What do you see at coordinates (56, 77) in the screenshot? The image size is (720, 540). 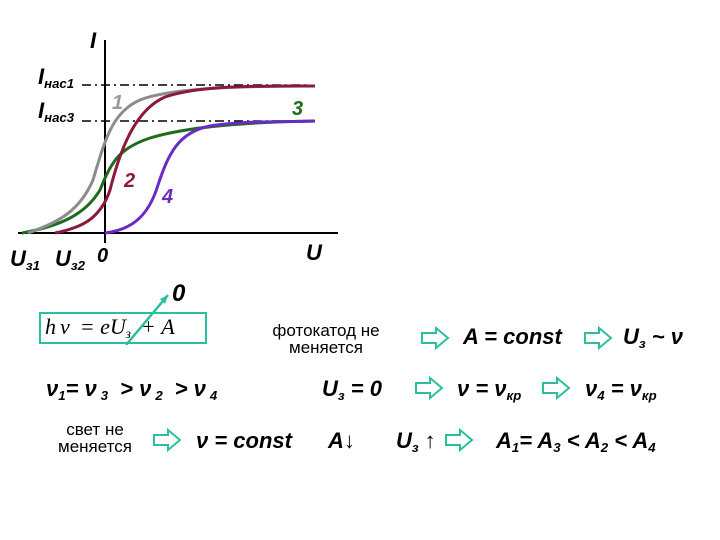 I see `i-sat1-label: Iнас1` at bounding box center [56, 77].